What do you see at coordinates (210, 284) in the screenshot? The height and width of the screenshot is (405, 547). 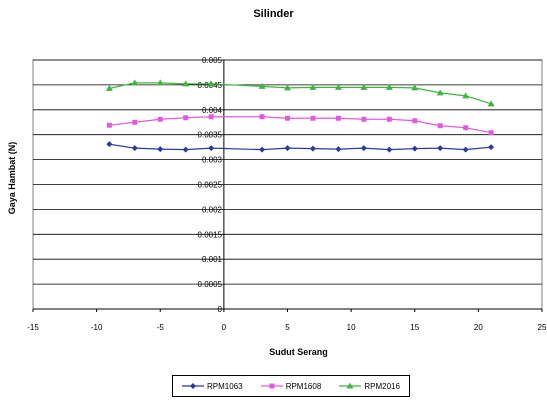 I see `y-tick-label: 0.0005` at bounding box center [210, 284].